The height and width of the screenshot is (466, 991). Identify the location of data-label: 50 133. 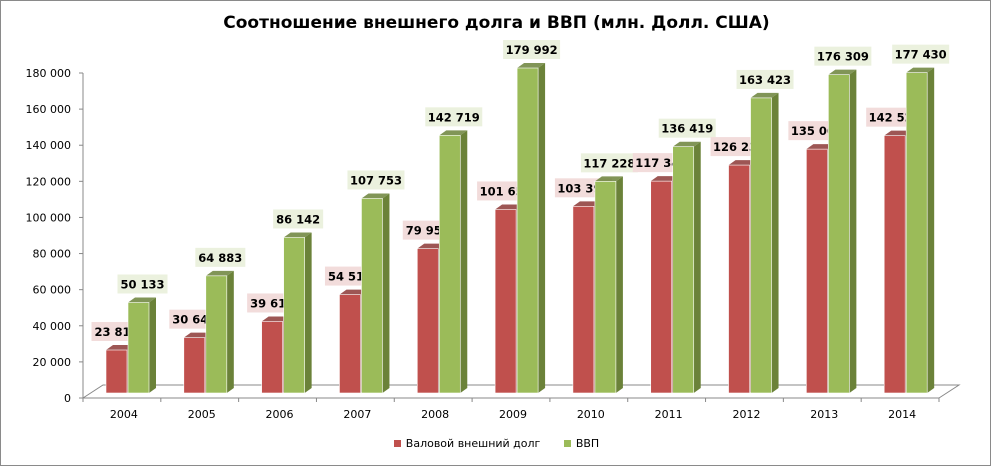
(142, 284).